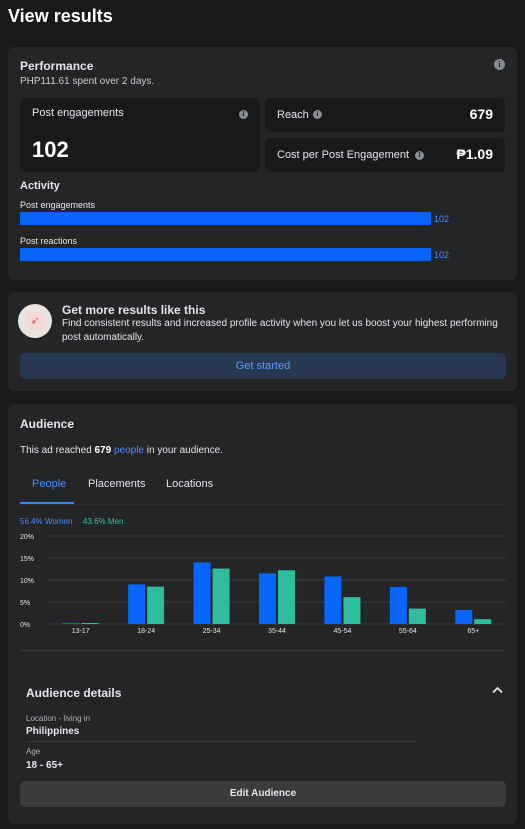 Image resolution: width=525 pixels, height=829 pixels. Describe the element at coordinates (53, 731) in the screenshot. I see `location-value: Philippines` at that location.